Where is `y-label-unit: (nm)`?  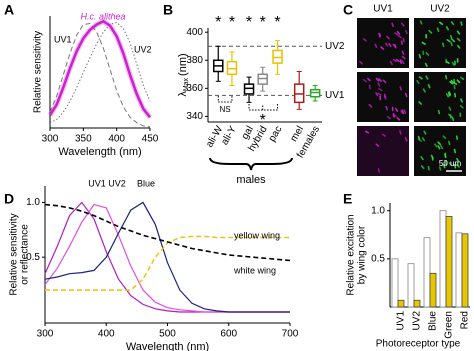 y-label-unit: (nm) is located at coordinates (183, 64).